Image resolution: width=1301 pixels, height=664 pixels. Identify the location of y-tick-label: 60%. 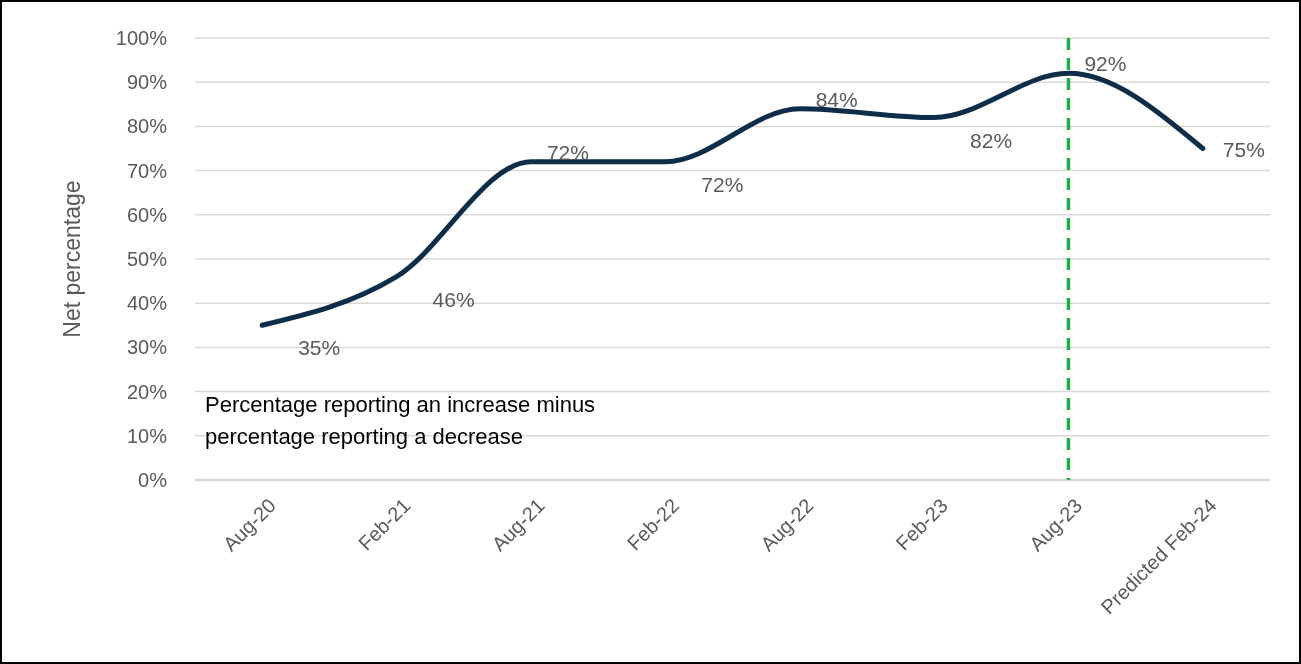
(147, 214).